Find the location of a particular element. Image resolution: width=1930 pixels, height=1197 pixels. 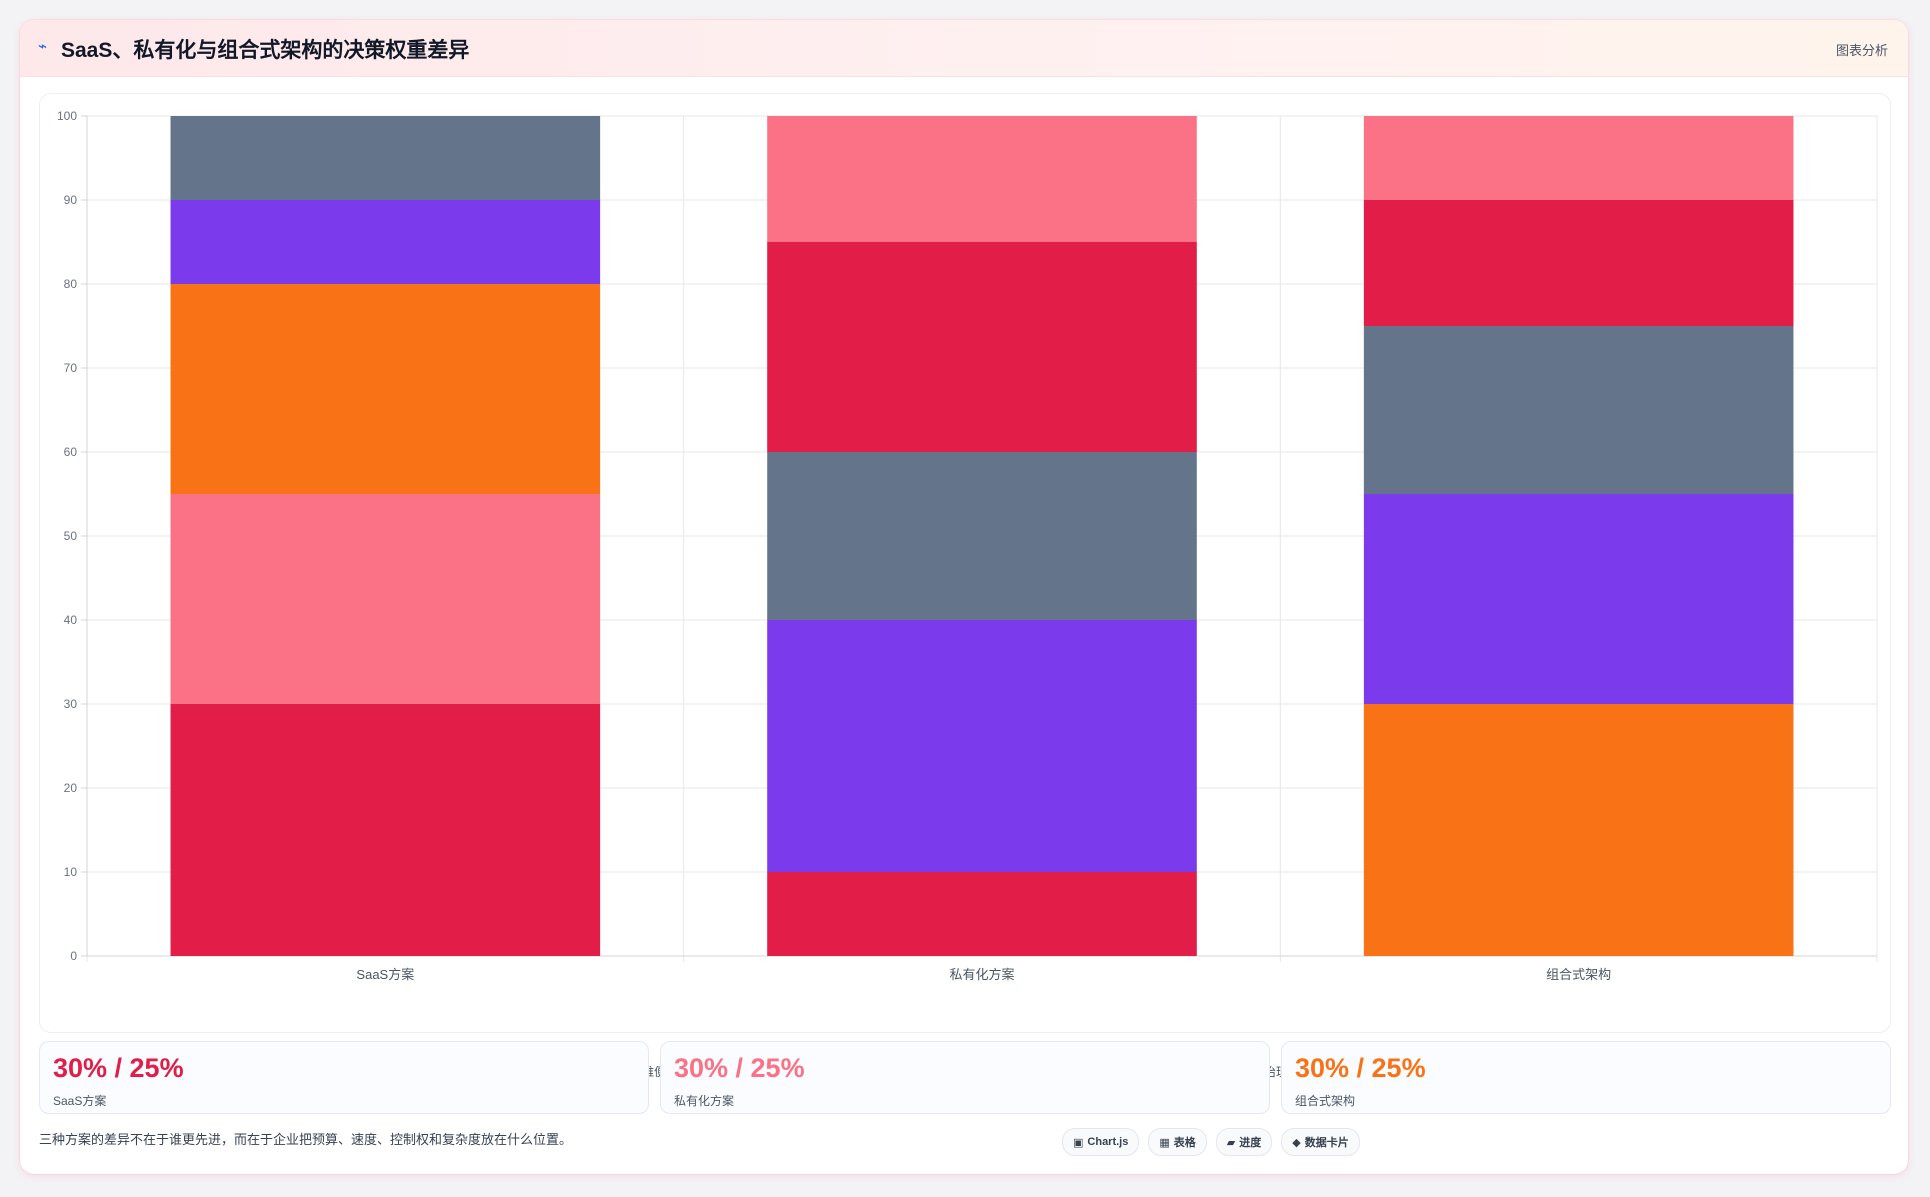

chip-icon: ▦ is located at coordinates (1164, 1142).